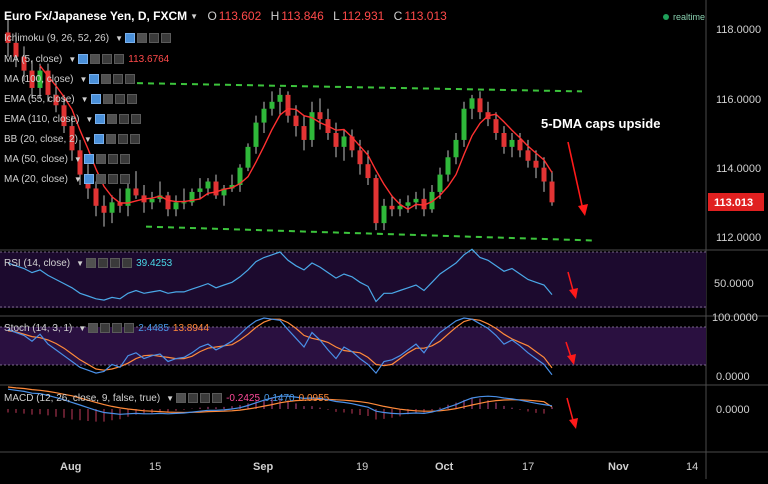 This screenshot has height=484, width=768. I want to click on stoch-group, so click(280, 346).